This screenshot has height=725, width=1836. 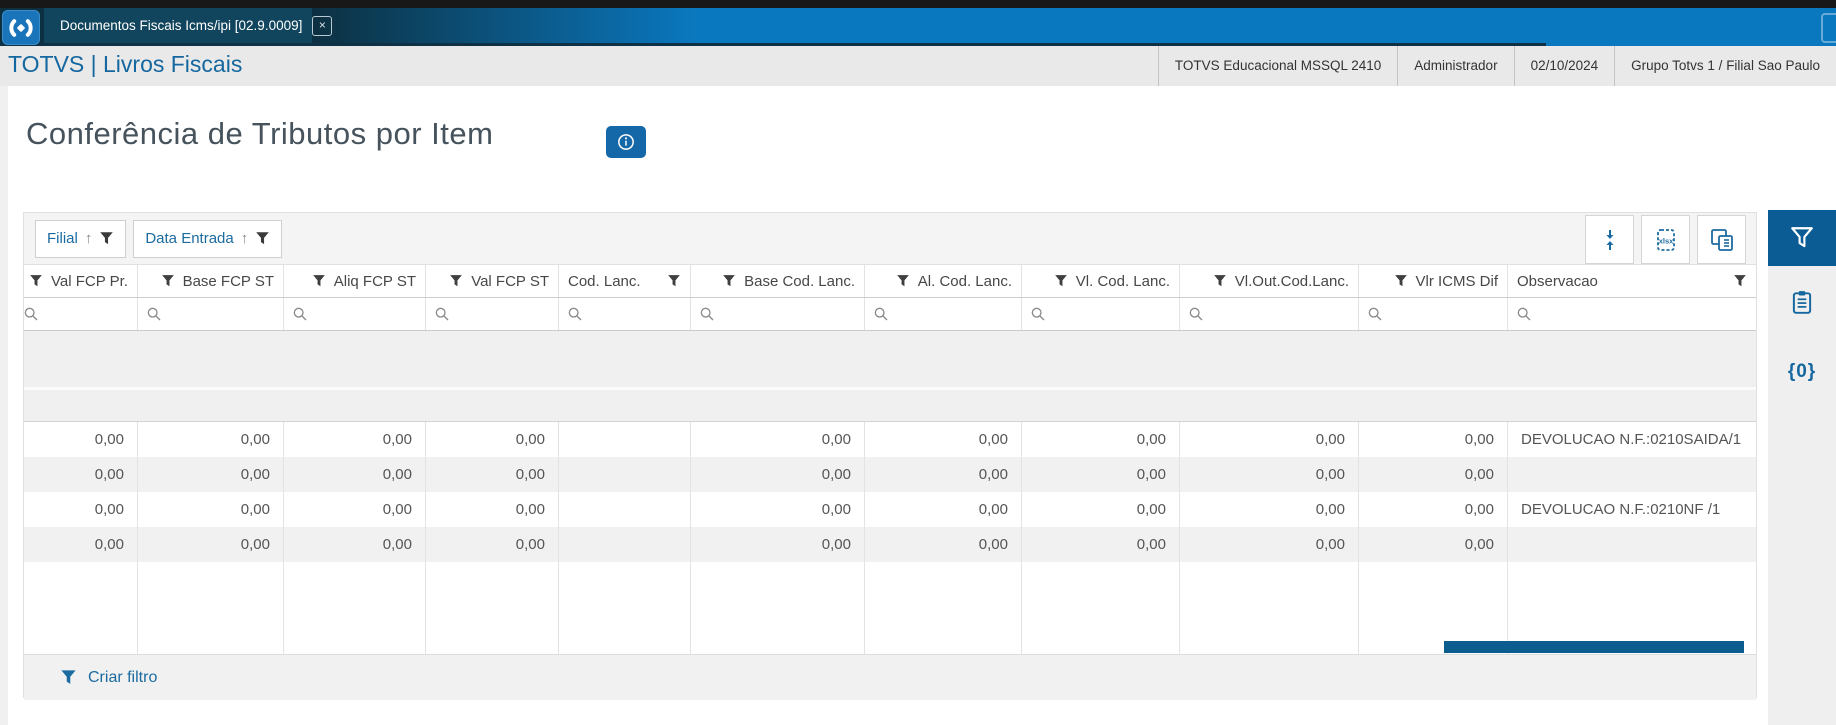 I want to click on create-filter-link: Criar filtro, so click(x=123, y=677).